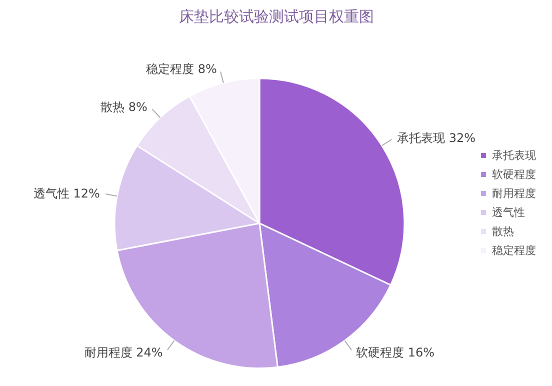 The image size is (552, 386). What do you see at coordinates (508, 212) in the screenshot?
I see `legend-label: 透气性` at bounding box center [508, 212].